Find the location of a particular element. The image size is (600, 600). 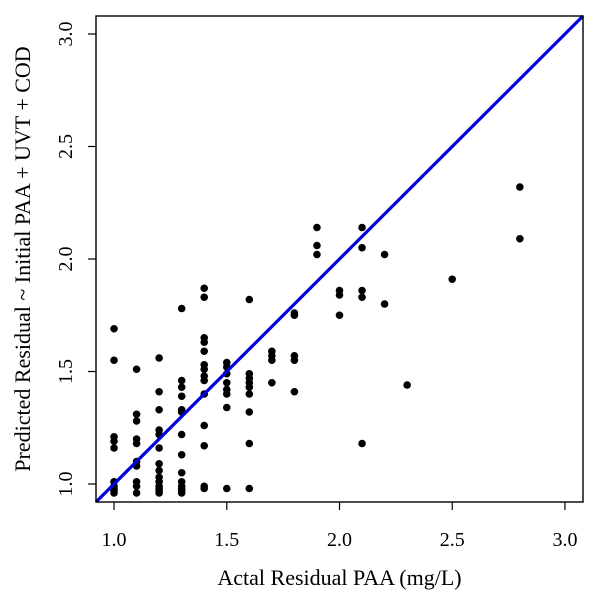

y-tick-label: 1.5 is located at coordinates (66, 371).